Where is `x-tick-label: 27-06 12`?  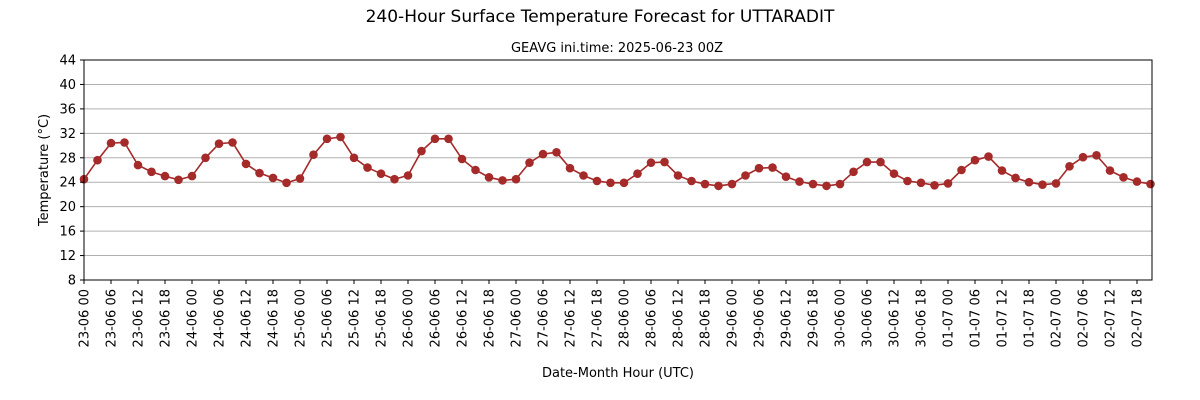
x-tick-label: 27-06 12 is located at coordinates (571, 318).